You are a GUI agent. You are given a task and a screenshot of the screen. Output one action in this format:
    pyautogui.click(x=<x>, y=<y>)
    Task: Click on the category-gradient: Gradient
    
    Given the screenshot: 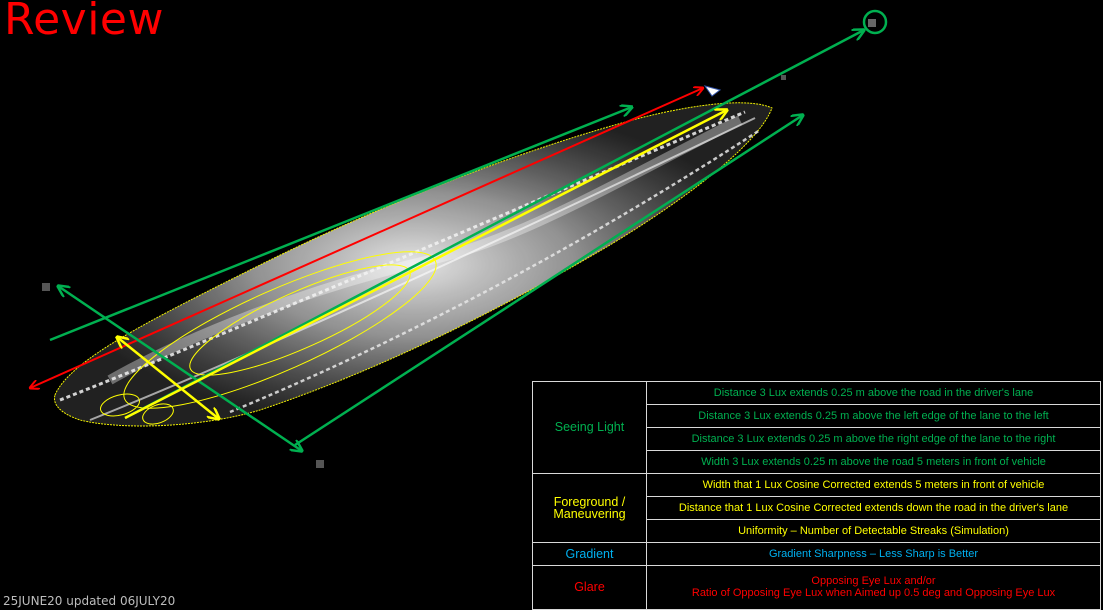 What is the action you would take?
    pyautogui.click(x=589, y=553)
    